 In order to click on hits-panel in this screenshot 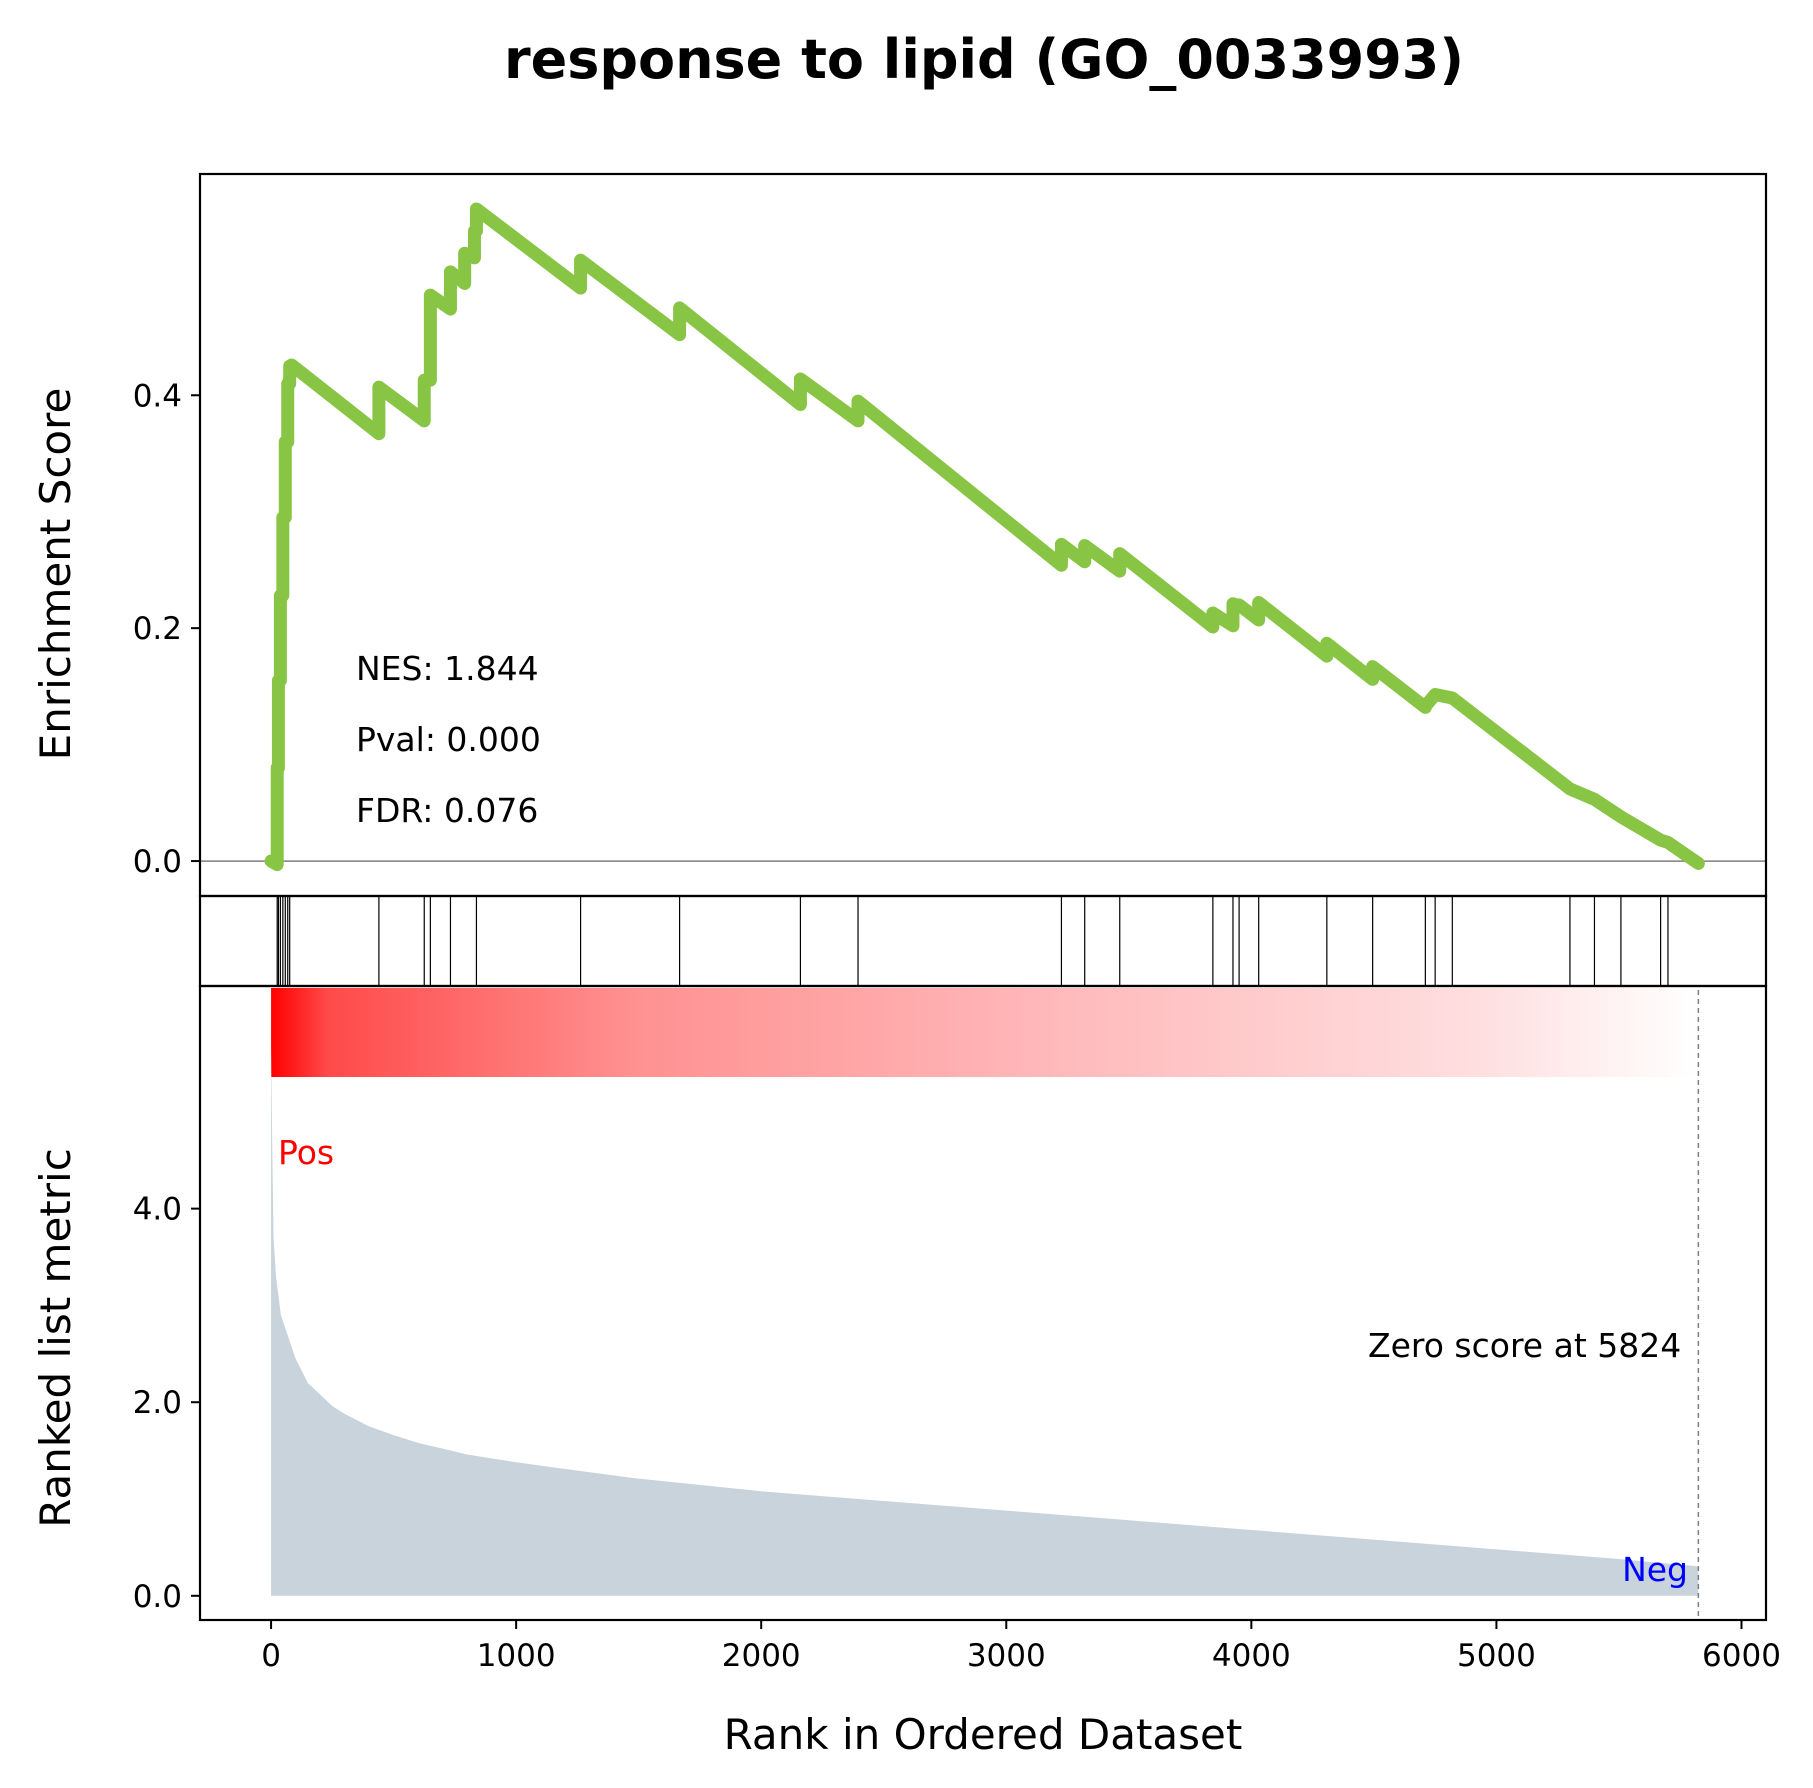, I will do `click(983, 941)`.